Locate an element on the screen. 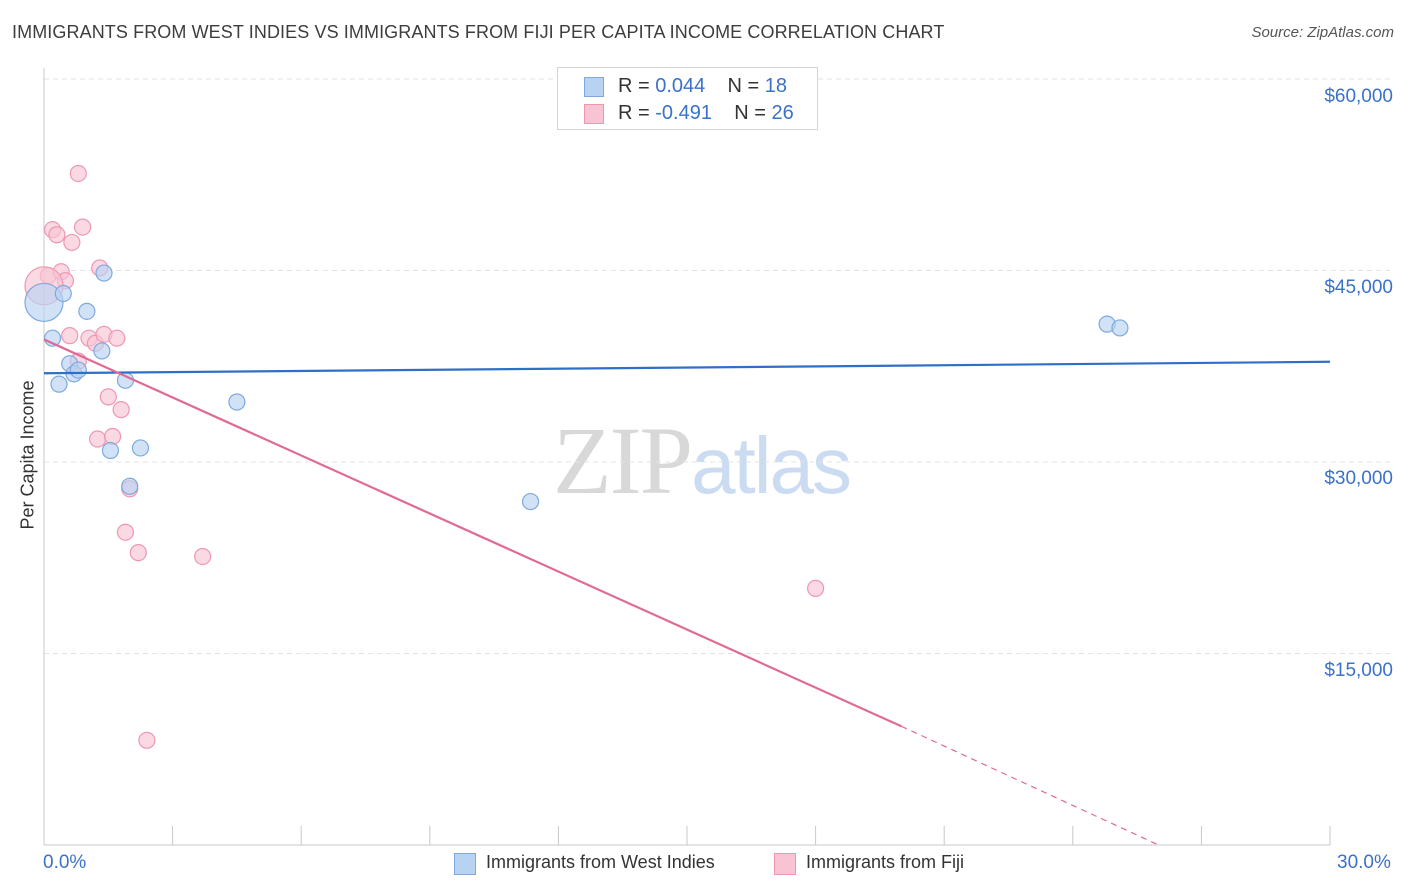  watermark-zip: ZIP is located at coordinates (623, 460).